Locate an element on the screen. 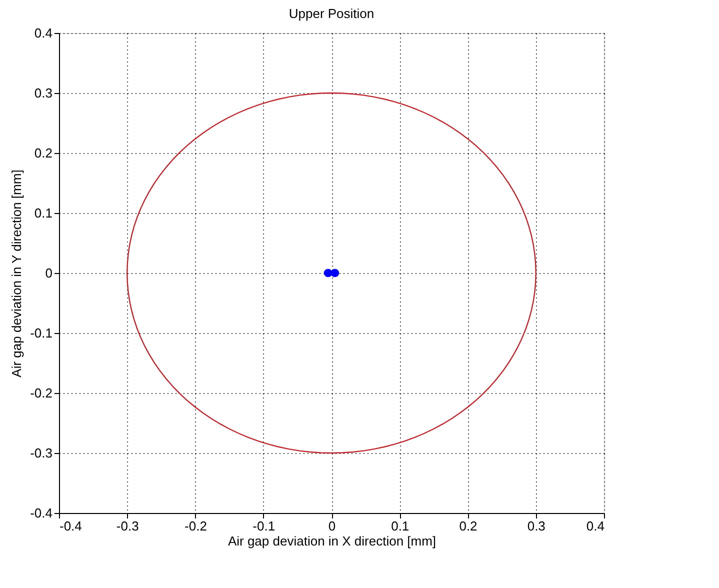 The height and width of the screenshot is (588, 719). x-tick-label: 0 is located at coordinates (332, 526).